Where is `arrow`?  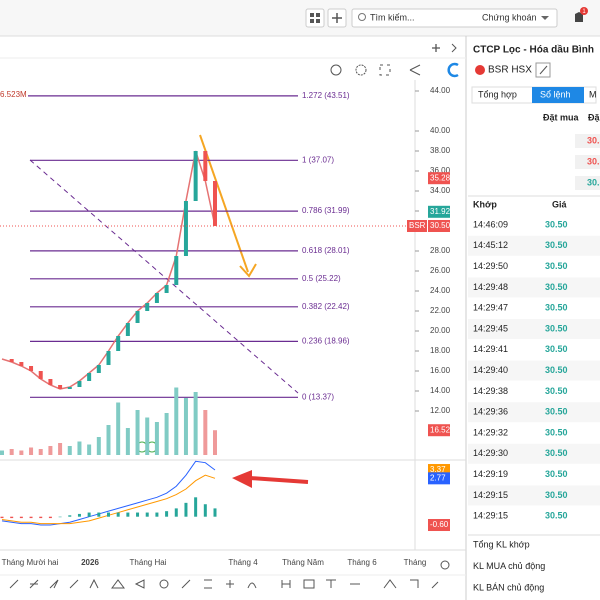
arrow is located at coordinates (279, 480).